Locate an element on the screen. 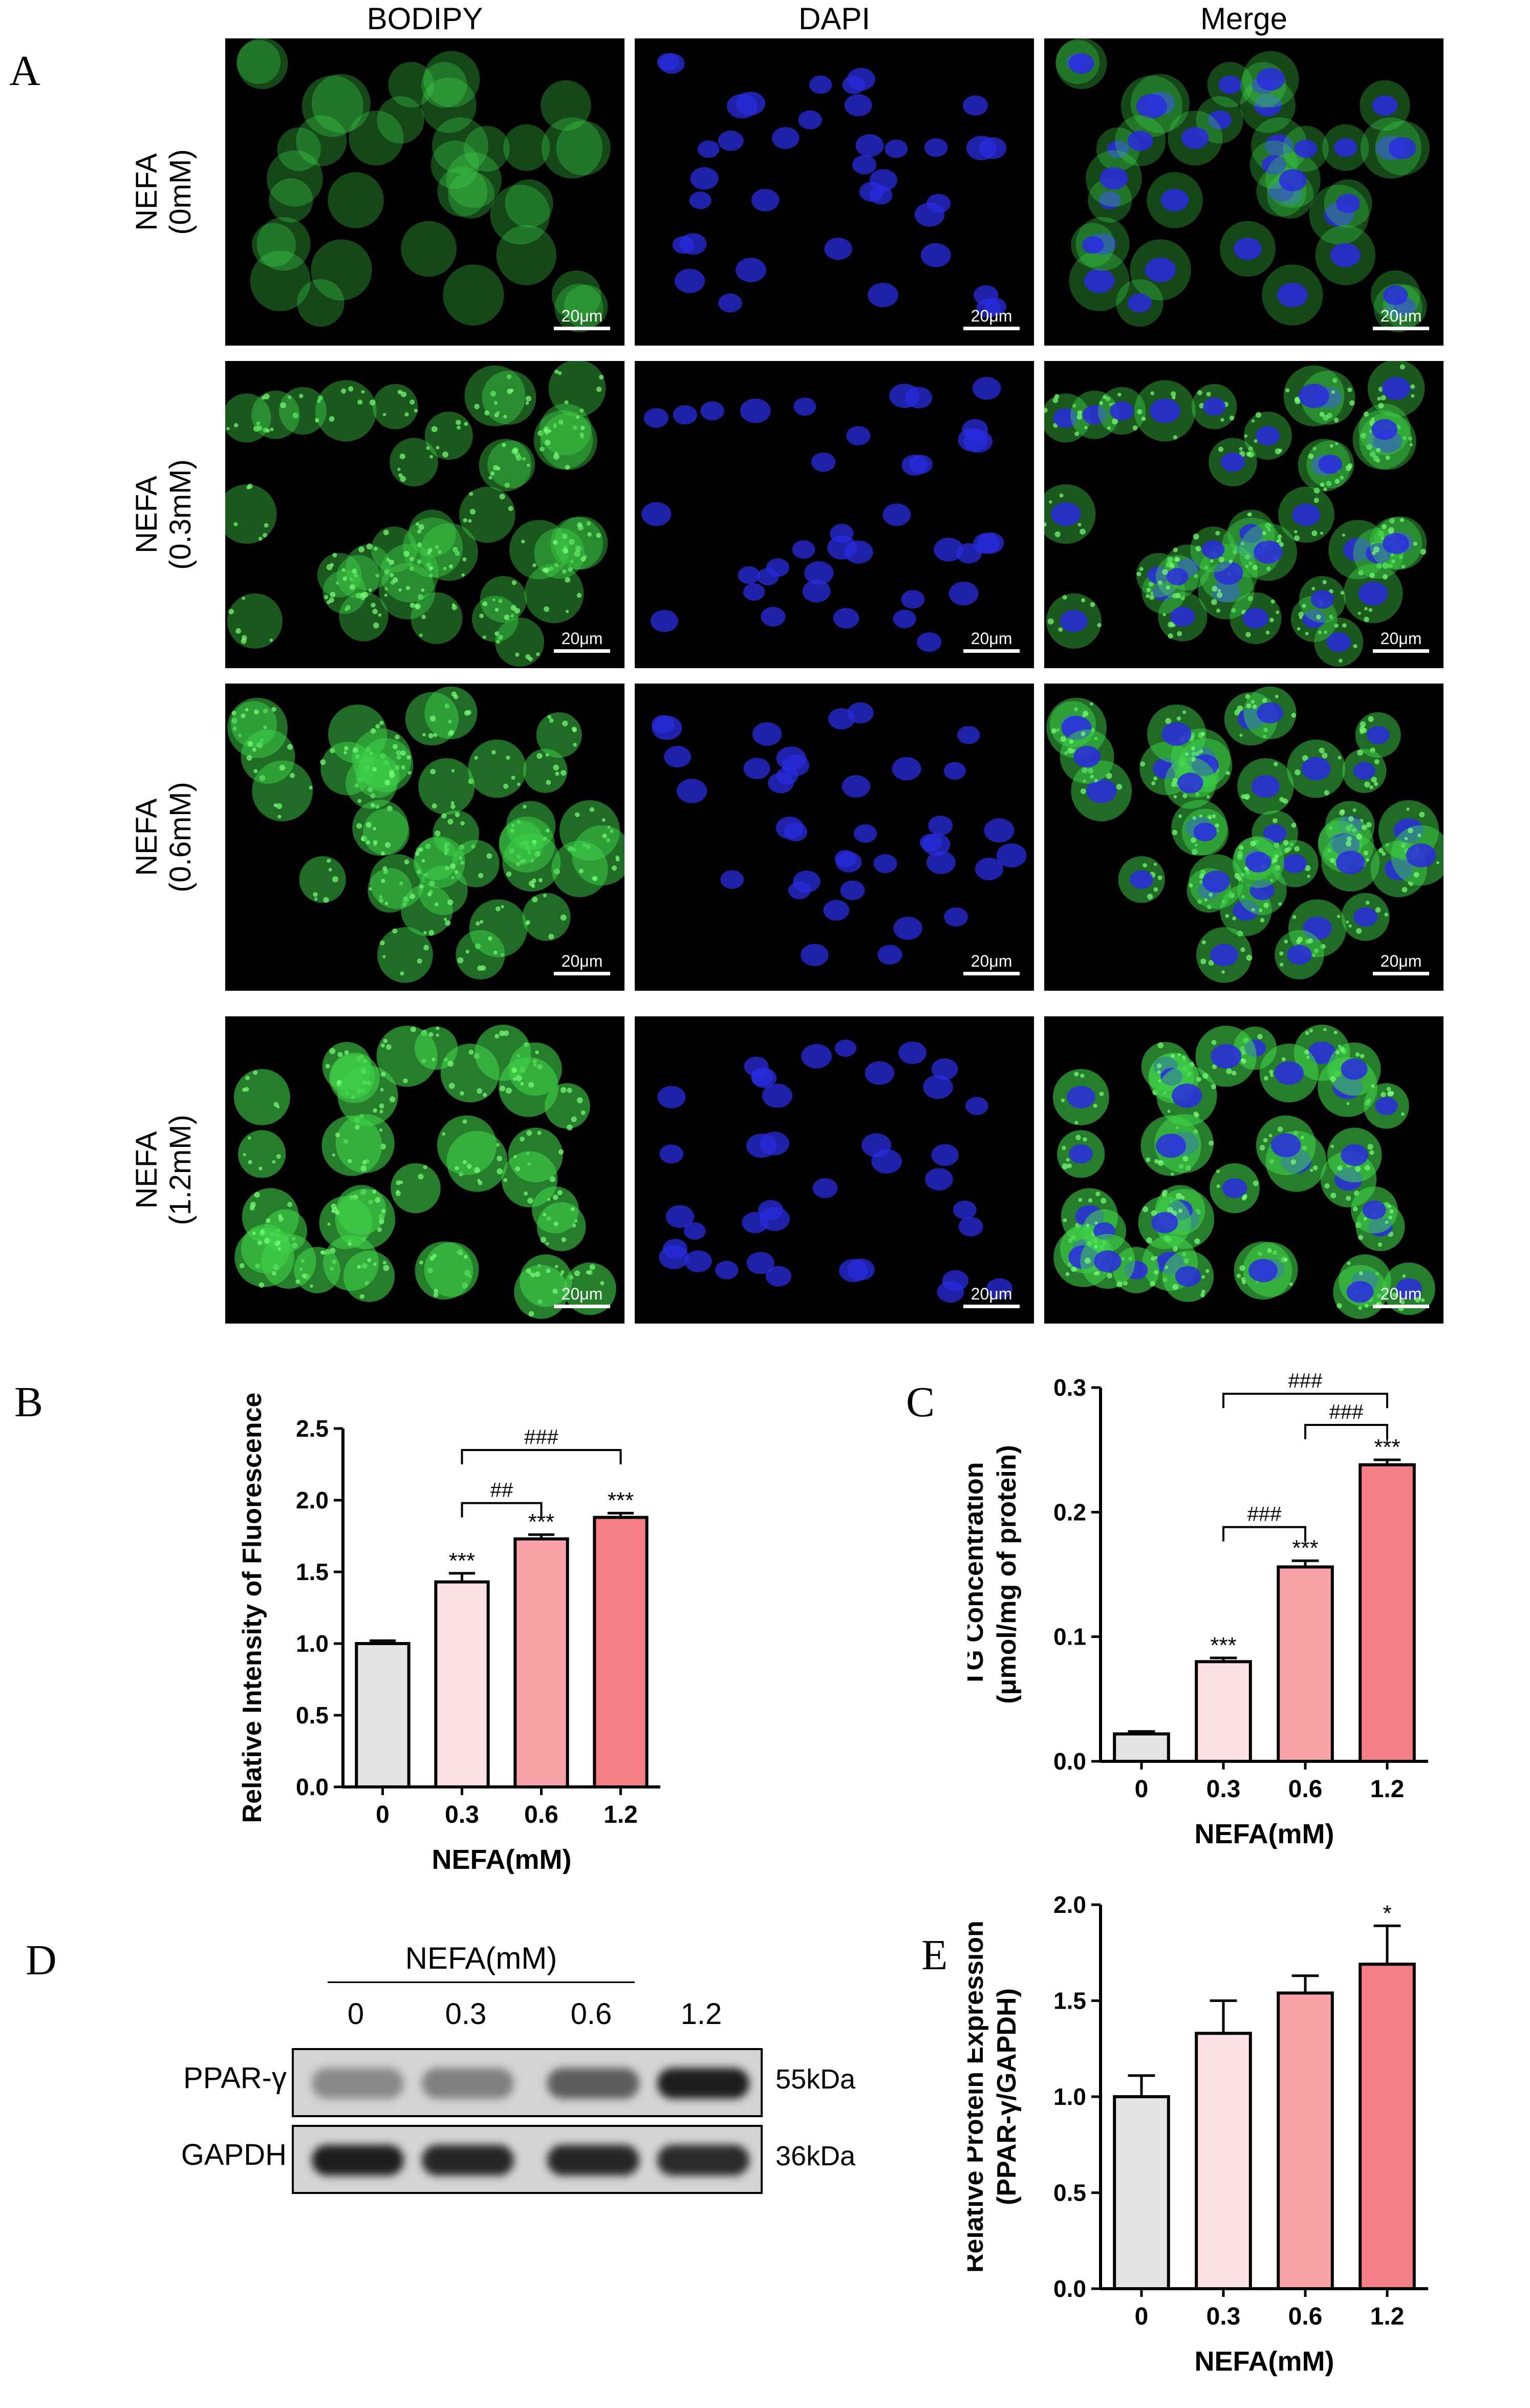 Image resolution: width=1530 pixels, height=2408 pixels. blot-header: NEFA(mM) is located at coordinates (481, 1958).